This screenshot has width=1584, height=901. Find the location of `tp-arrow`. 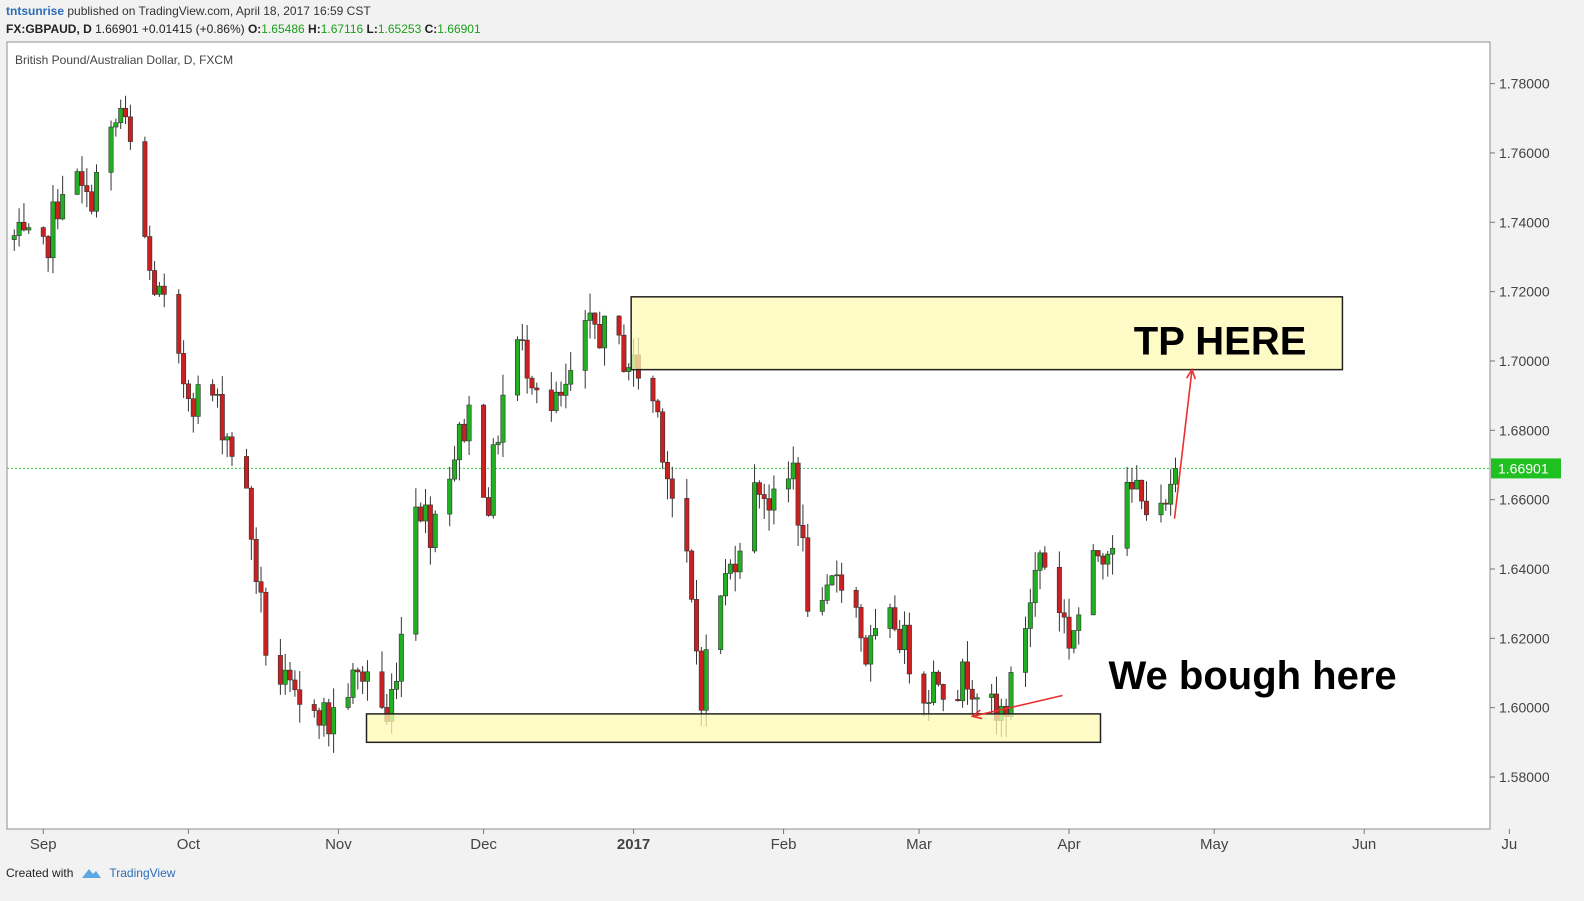

tp-arrow is located at coordinates (1183, 444).